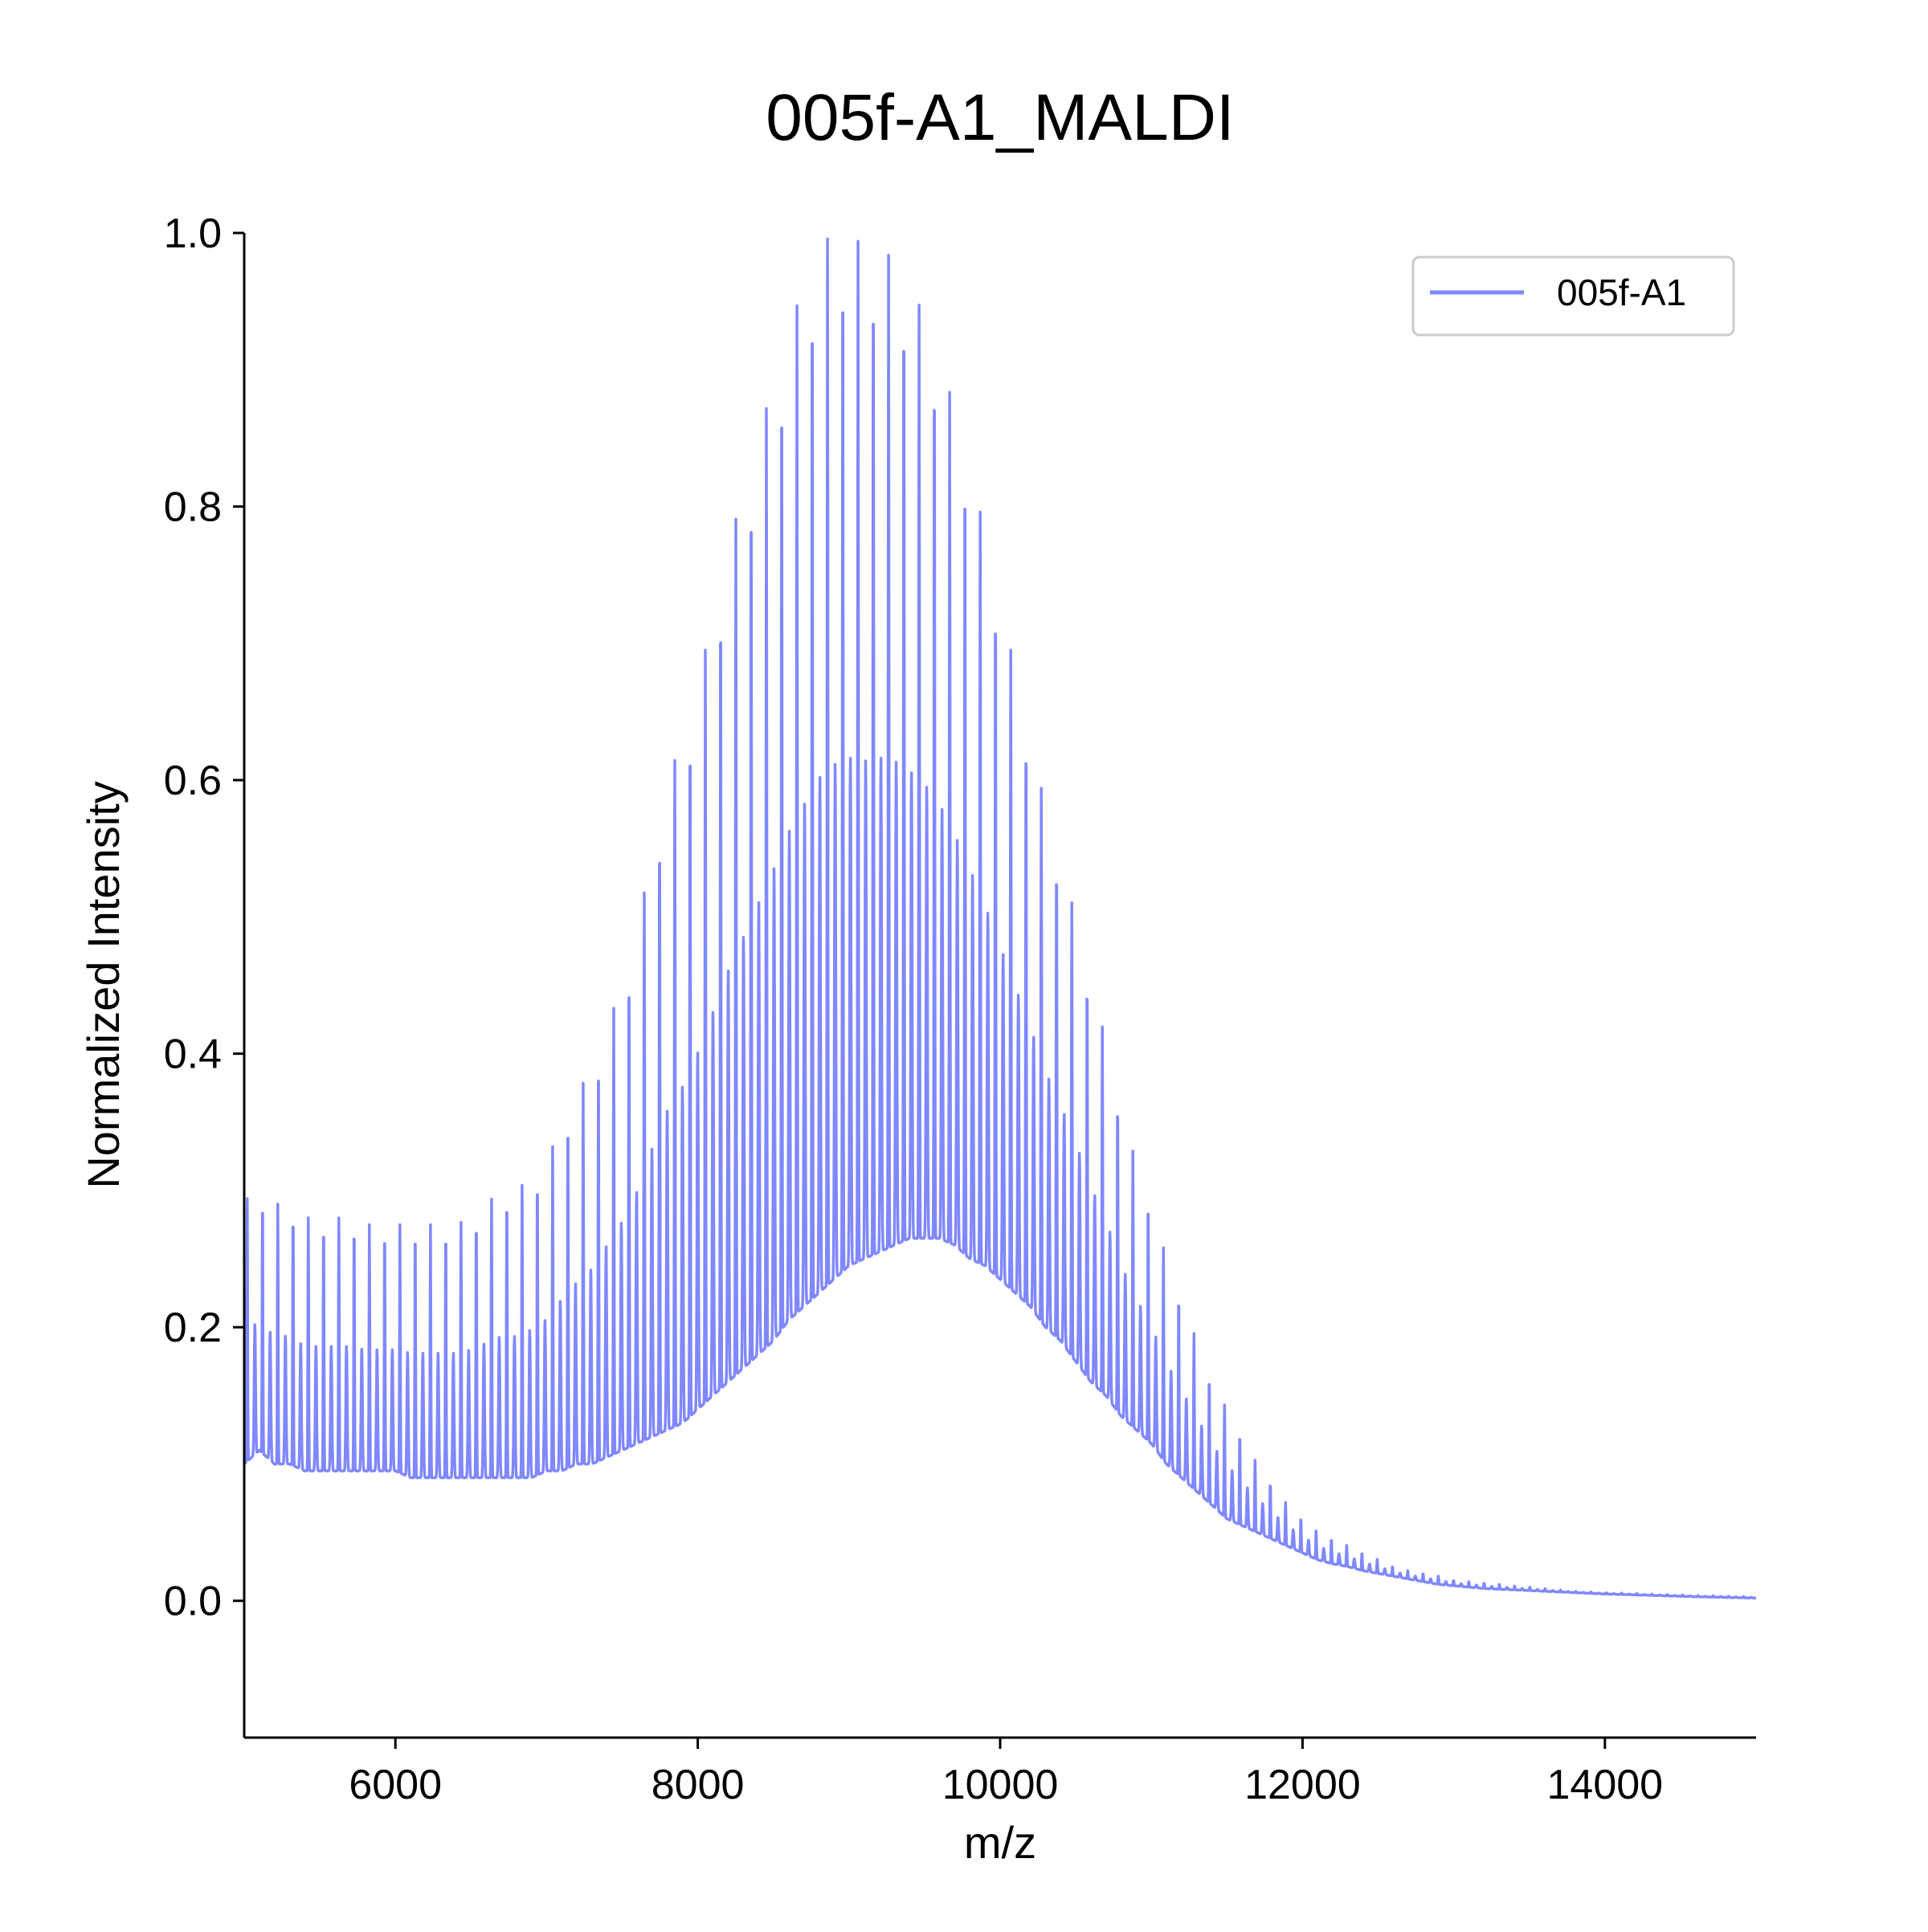  Describe the element at coordinates (698, 1785) in the screenshot. I see `x-tick-label: 8000` at that location.